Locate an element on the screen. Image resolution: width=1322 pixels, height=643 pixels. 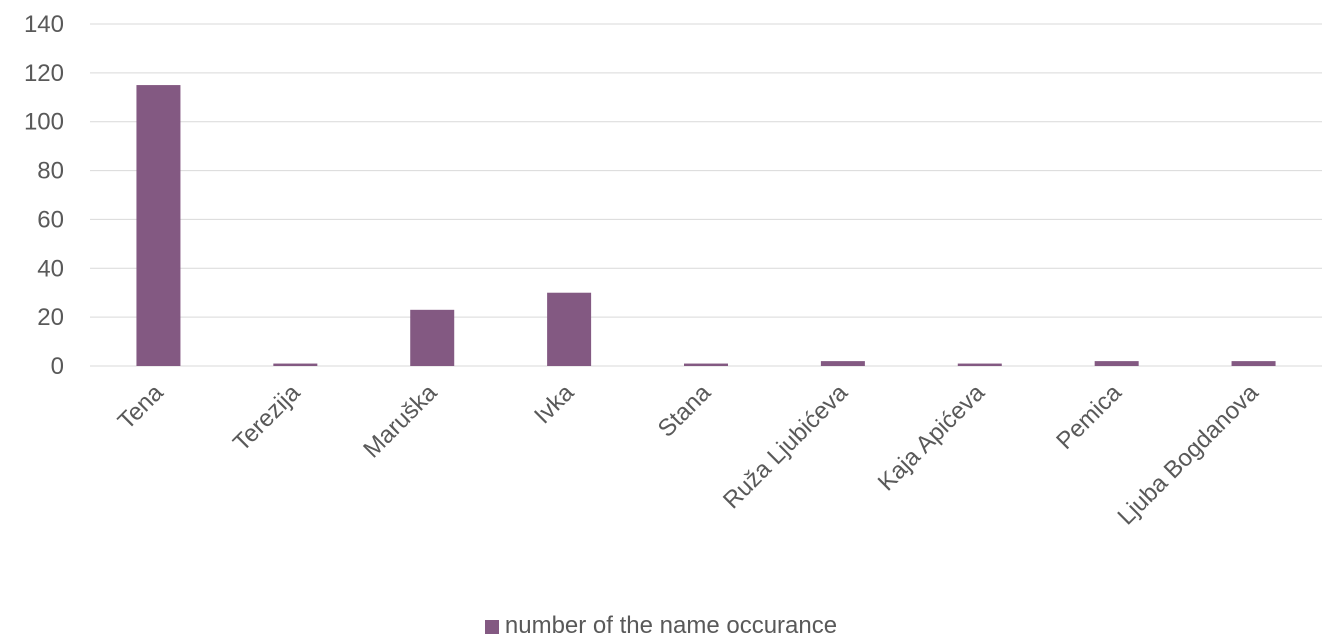
legend: number of the name occurance is located at coordinates (661, 626).